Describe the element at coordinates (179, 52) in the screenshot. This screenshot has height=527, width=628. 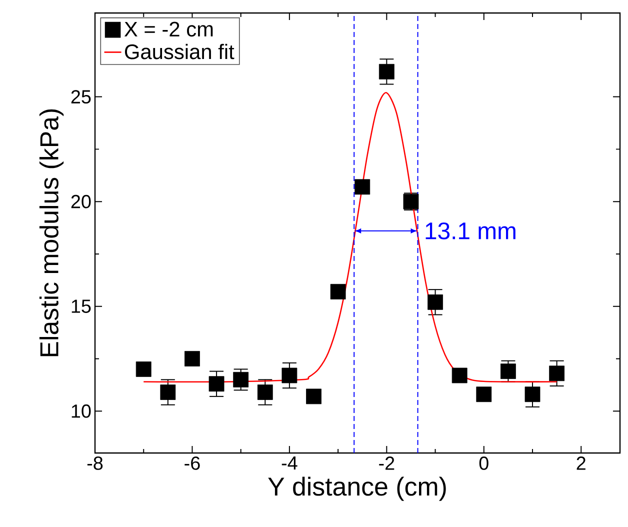
I see `legend-label: Gaussian fit` at that location.